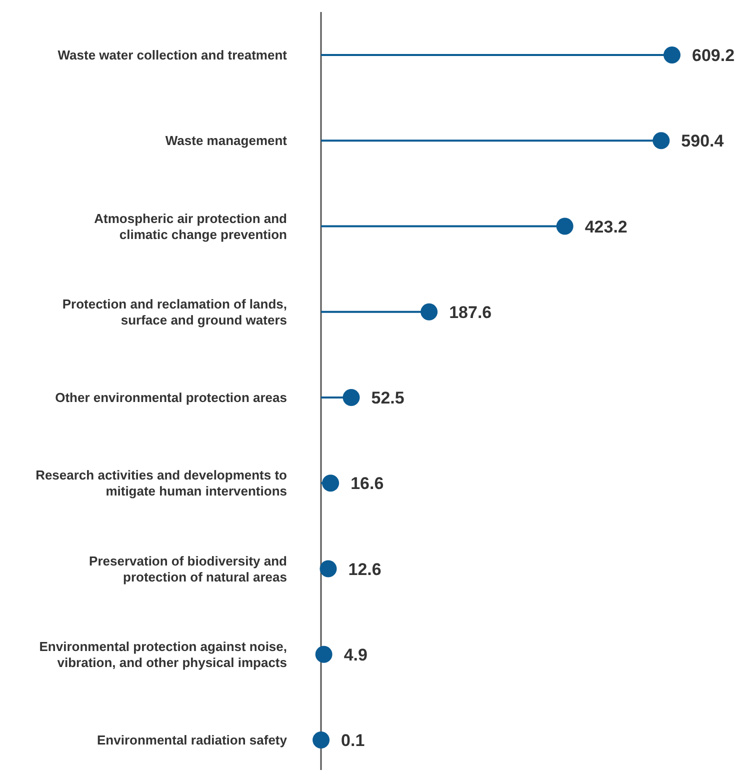 The width and height of the screenshot is (751, 778). Describe the element at coordinates (353, 740) in the screenshot. I see `data-label: 0.1` at that location.